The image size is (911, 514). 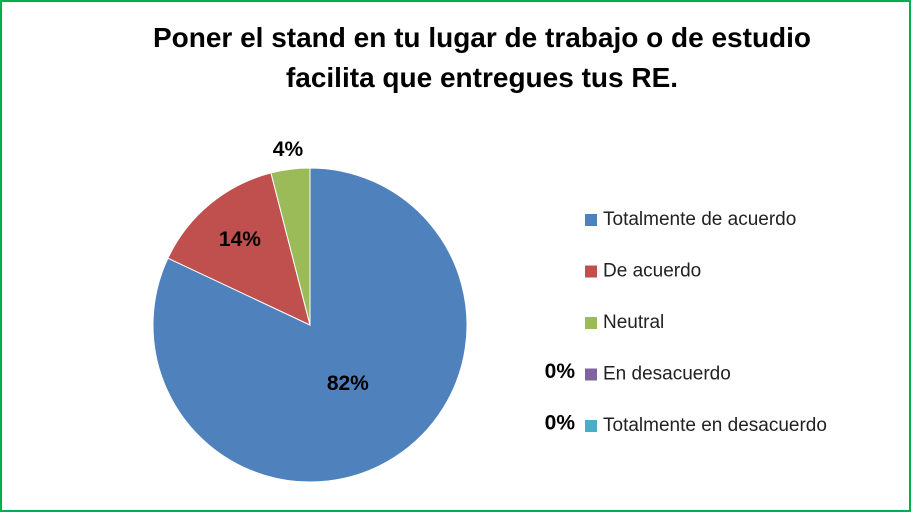 What do you see at coordinates (715, 425) in the screenshot?
I see `legend-label: Totalmente en desacuerdo` at bounding box center [715, 425].